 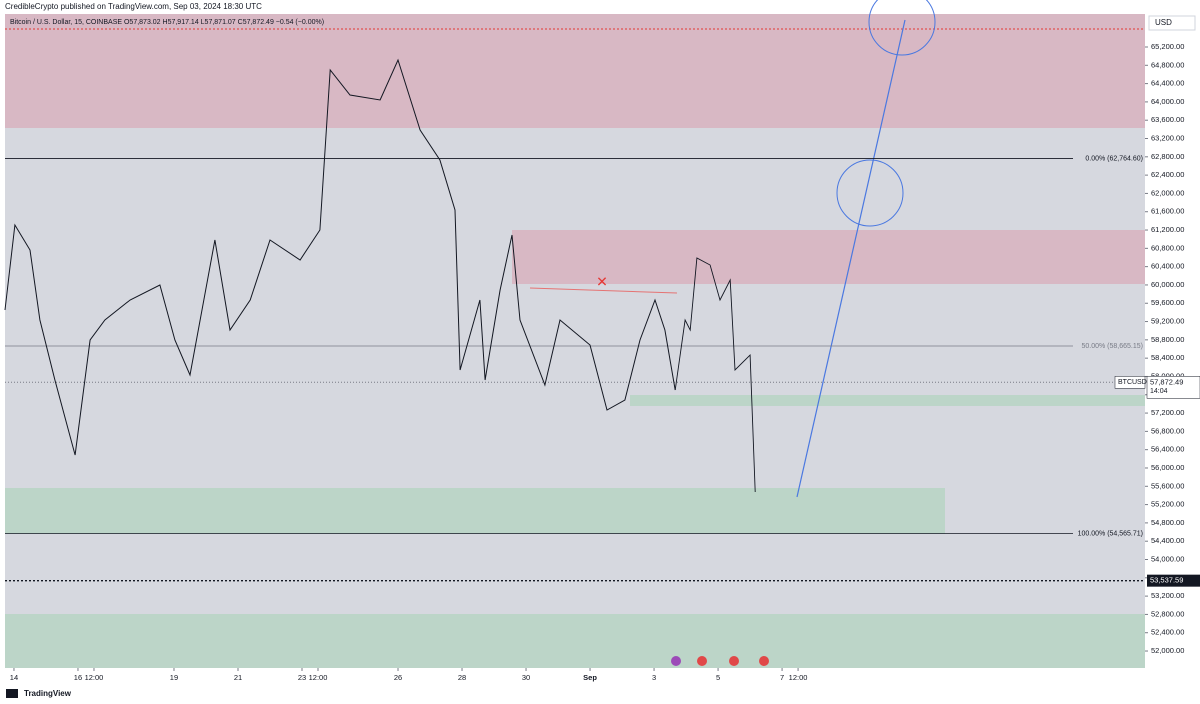 I want to click on fib-label: 50.00% (58,665.15), so click(x=1113, y=346).